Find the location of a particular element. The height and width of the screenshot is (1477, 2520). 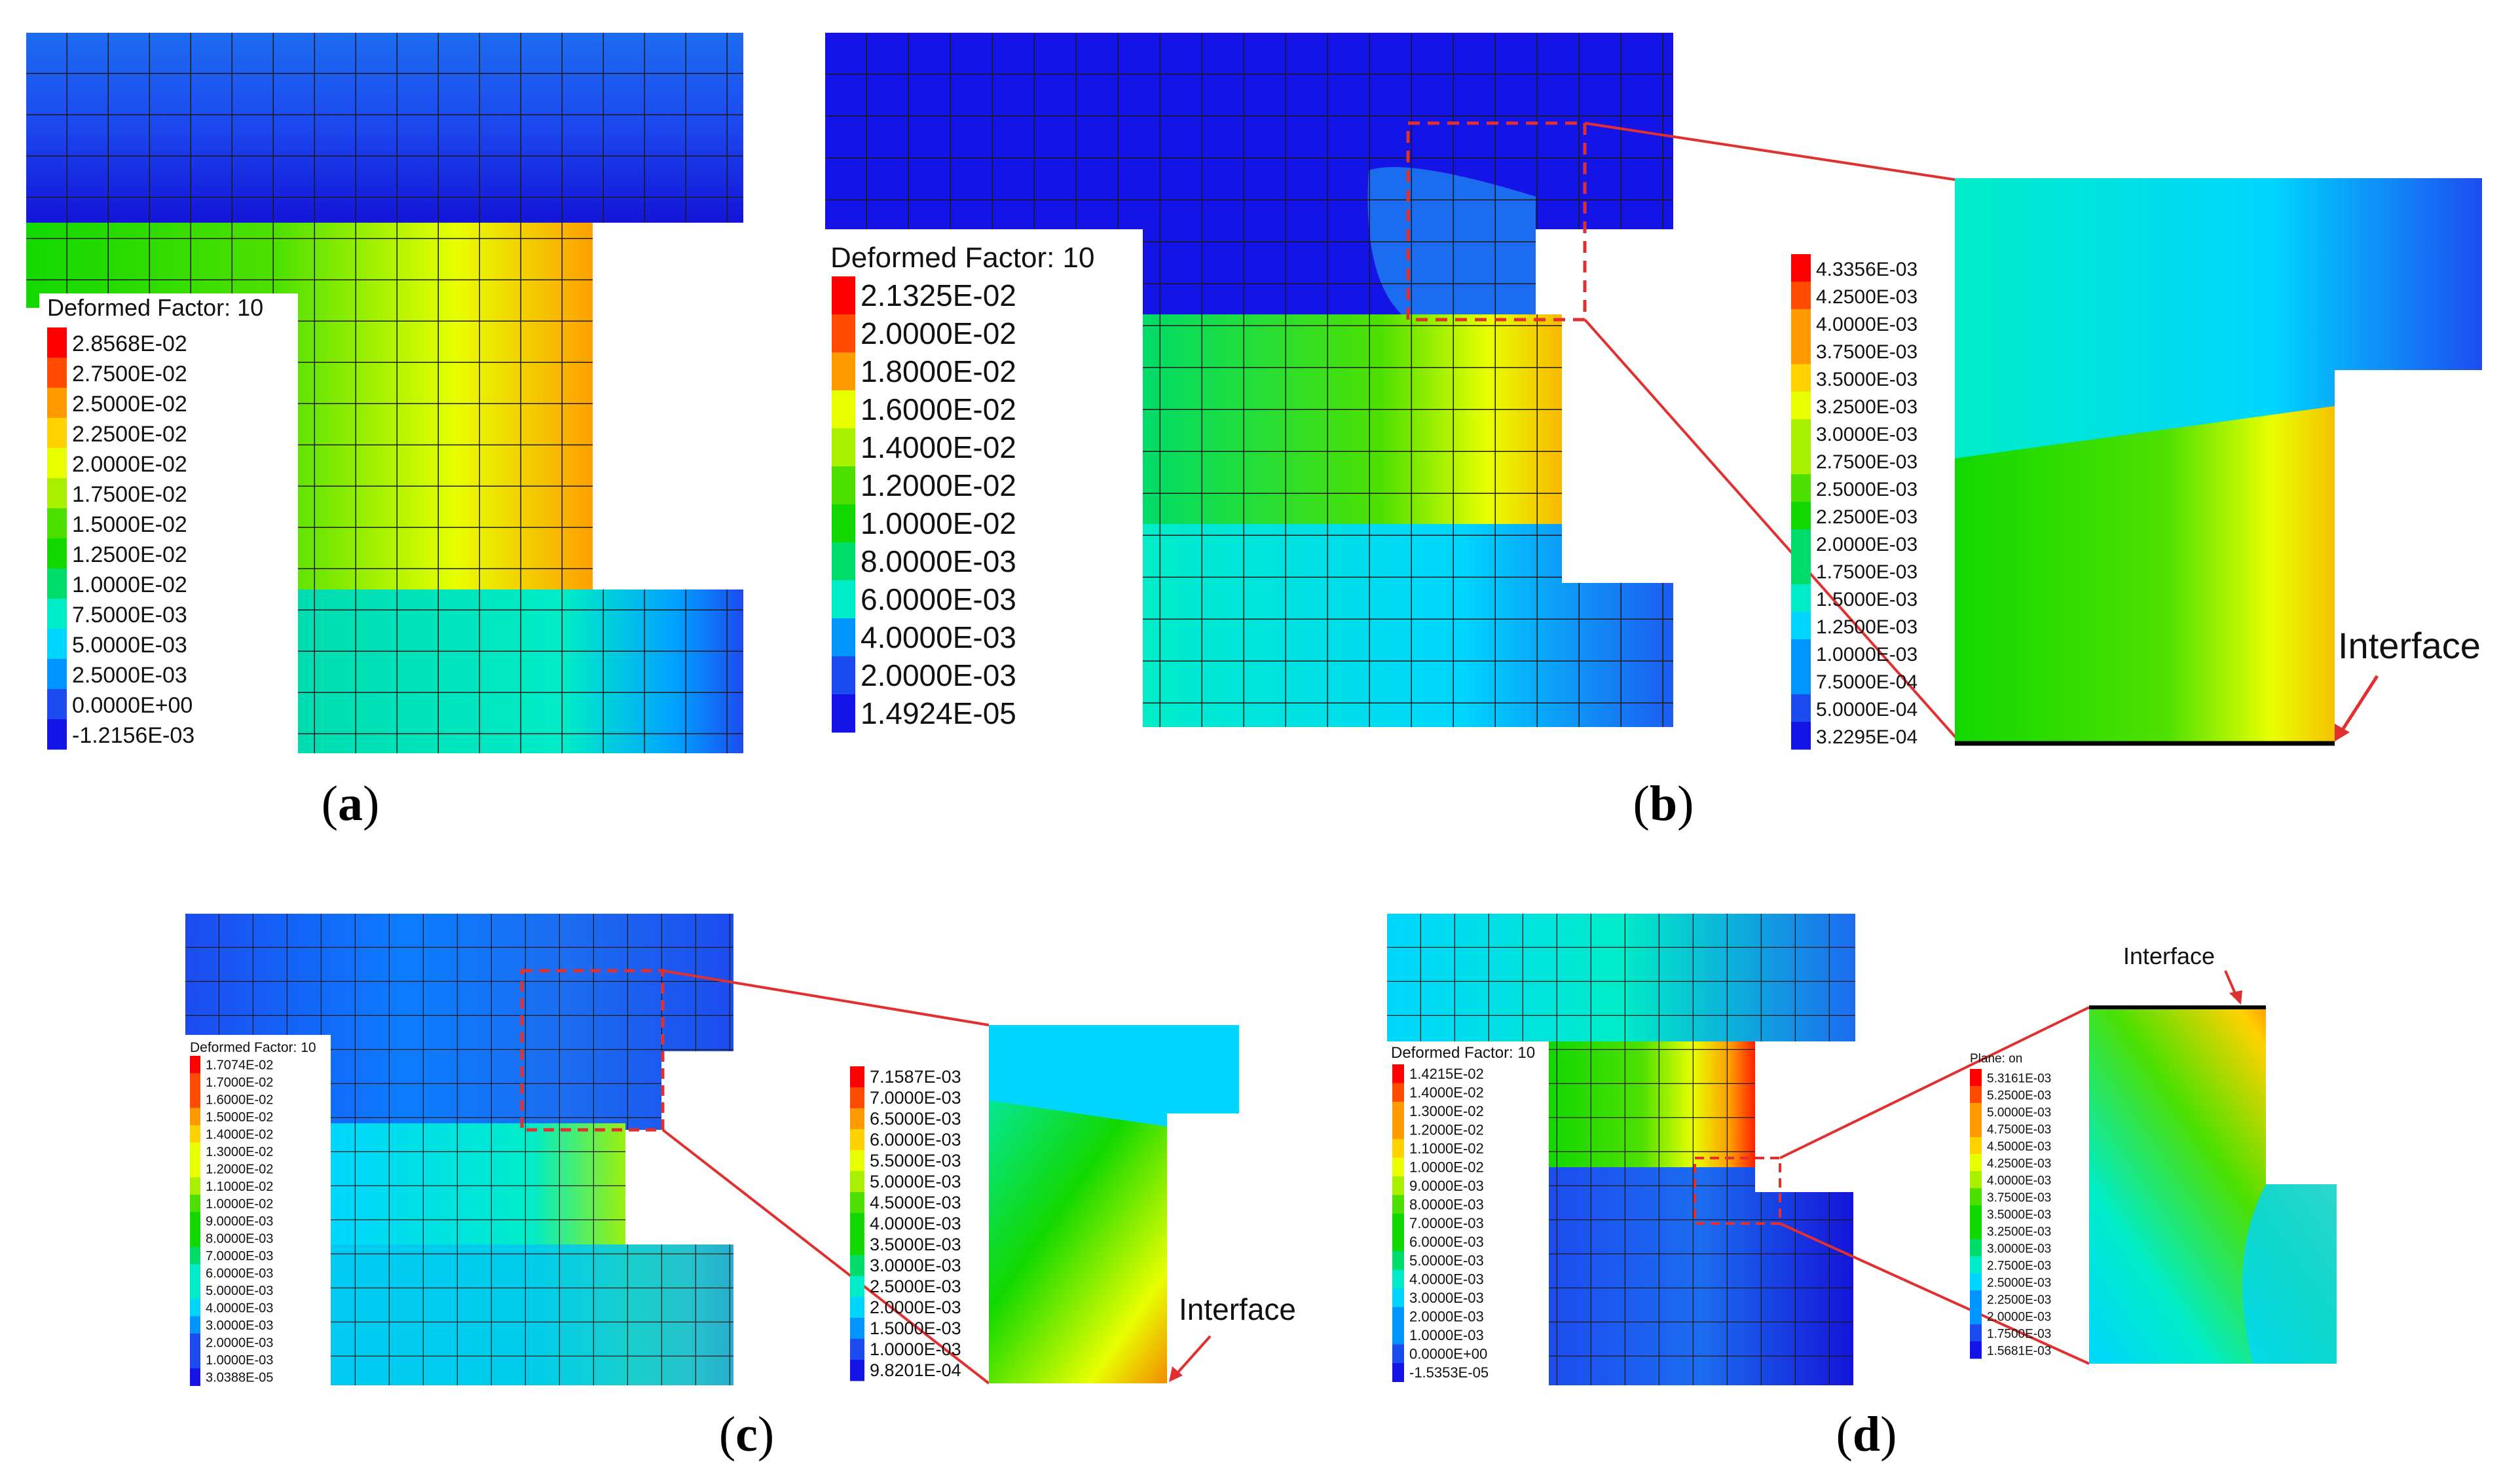

panel-a-legend-value: 7.5000E-03 is located at coordinates (129, 615).